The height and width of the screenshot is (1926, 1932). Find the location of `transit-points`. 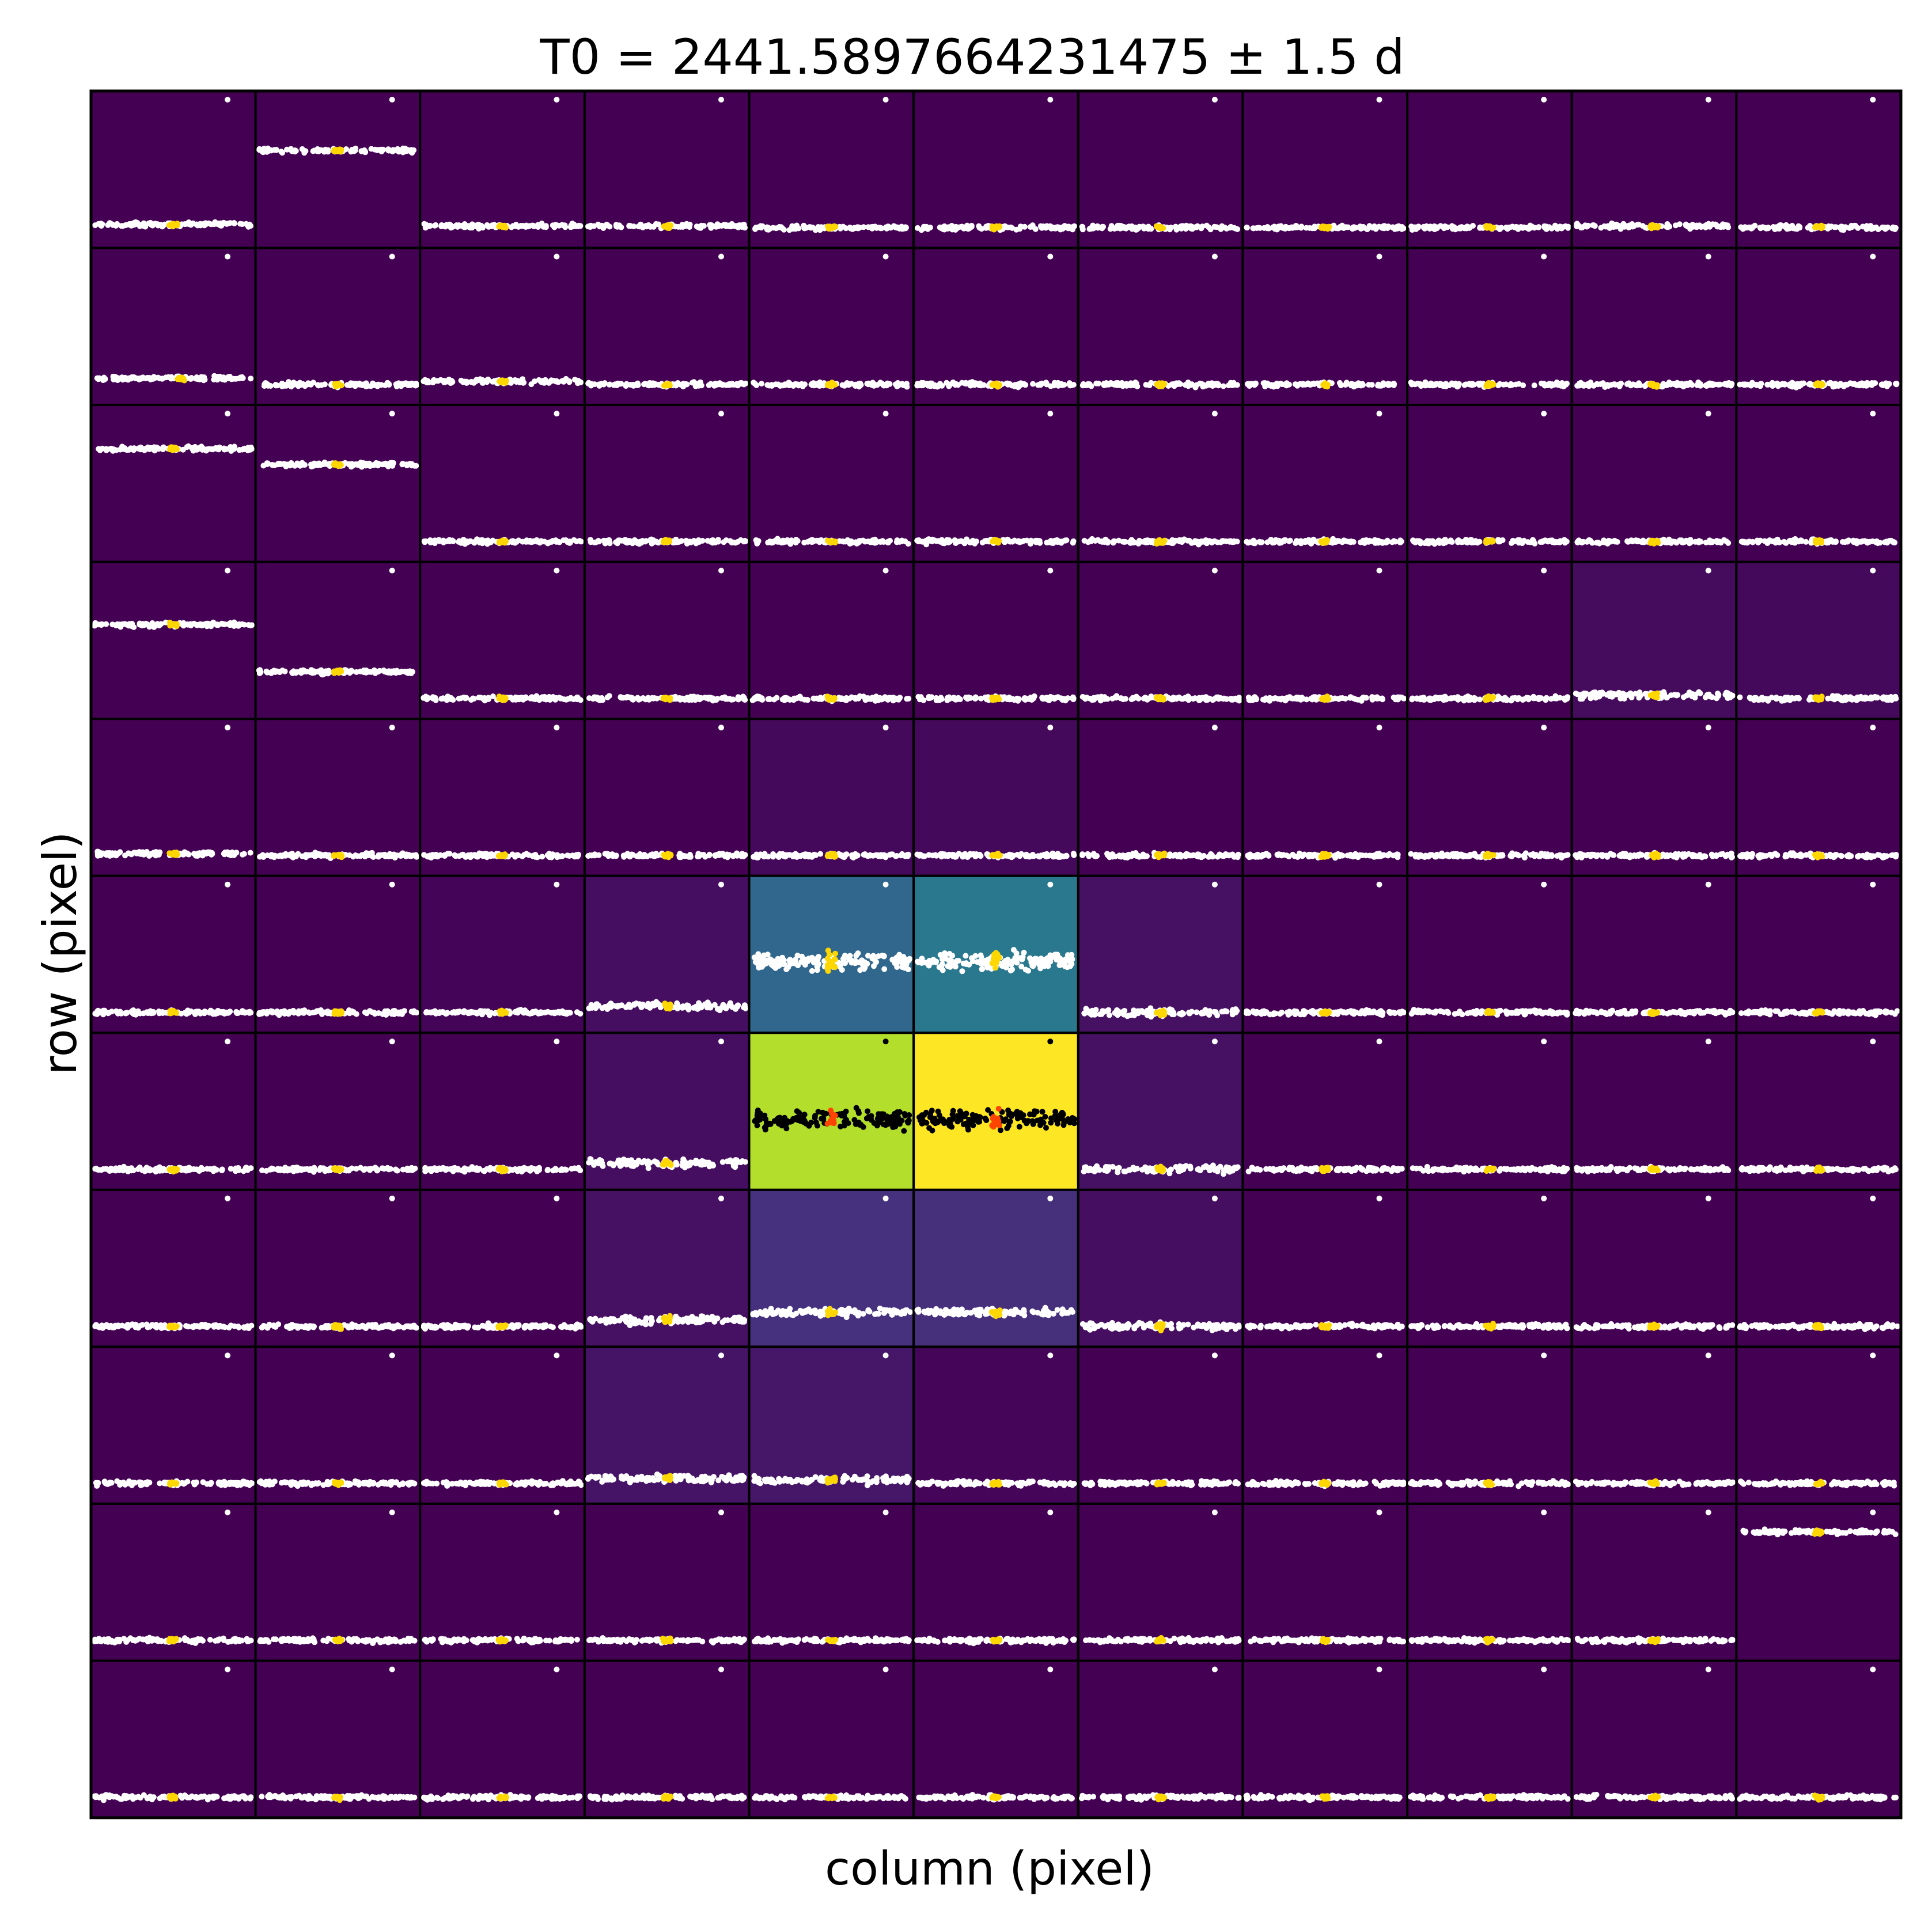

transit-points is located at coordinates (667, 227).